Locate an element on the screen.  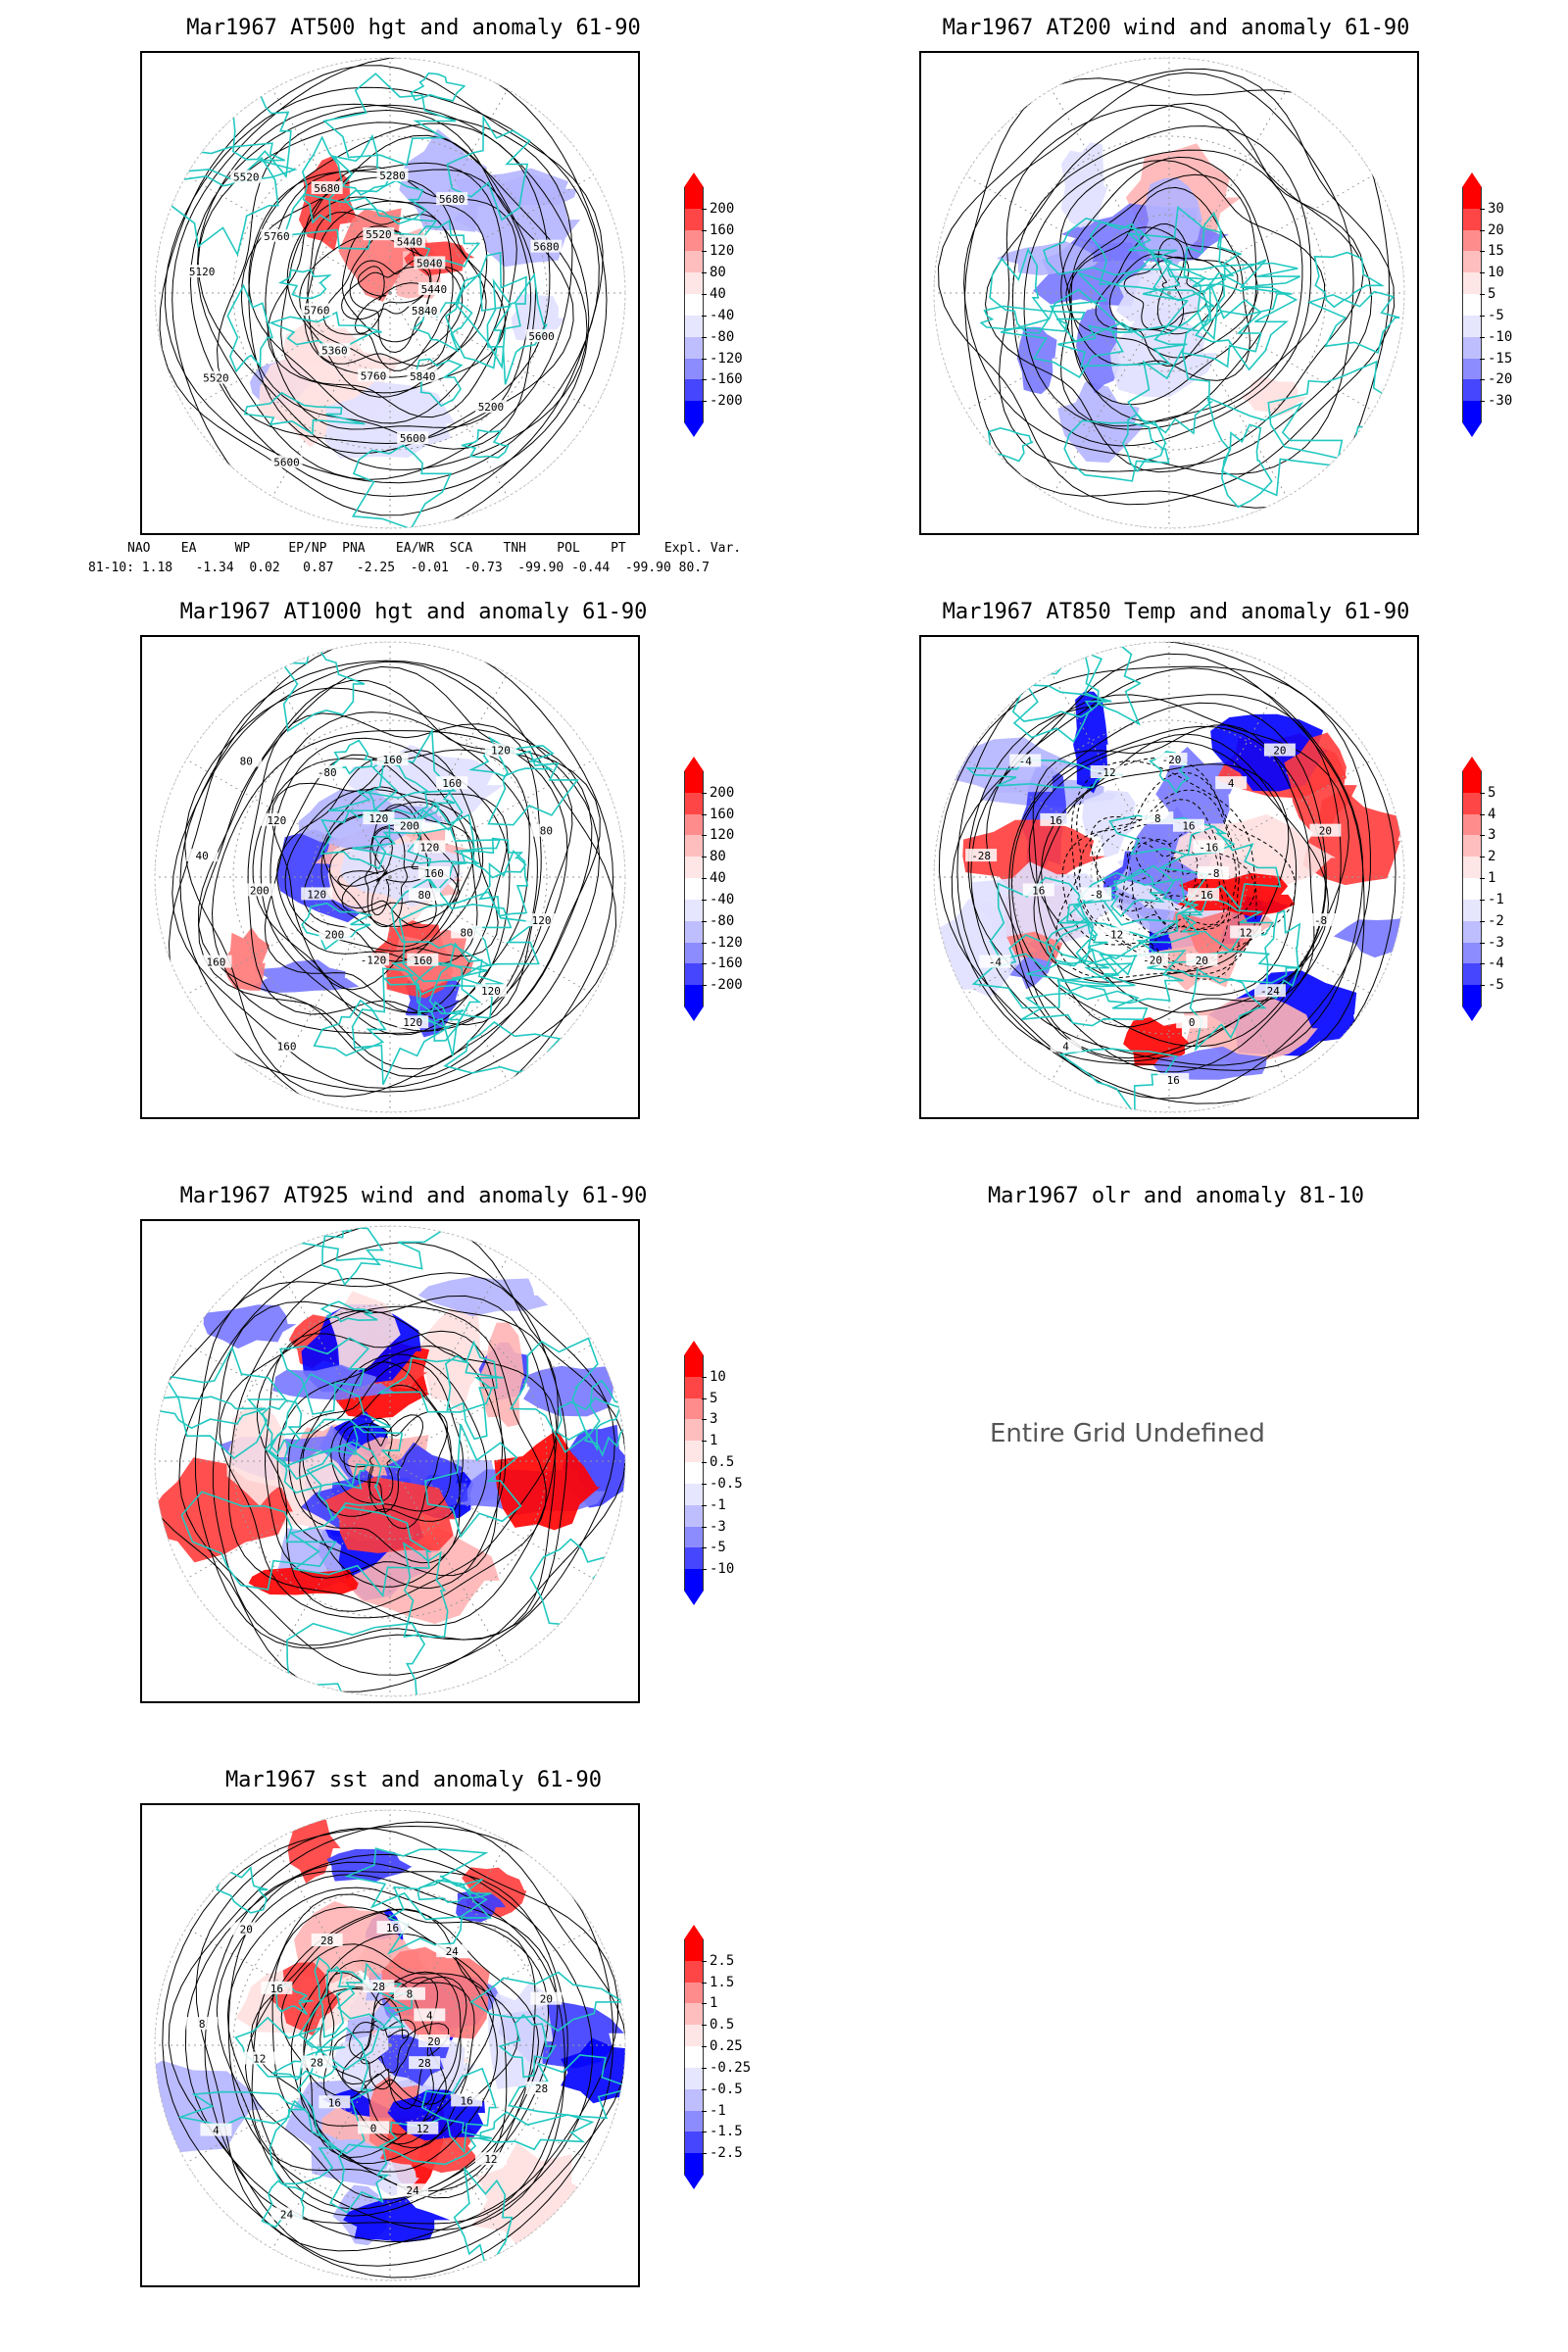
contour-label: 16 is located at coordinates (392, 1928).